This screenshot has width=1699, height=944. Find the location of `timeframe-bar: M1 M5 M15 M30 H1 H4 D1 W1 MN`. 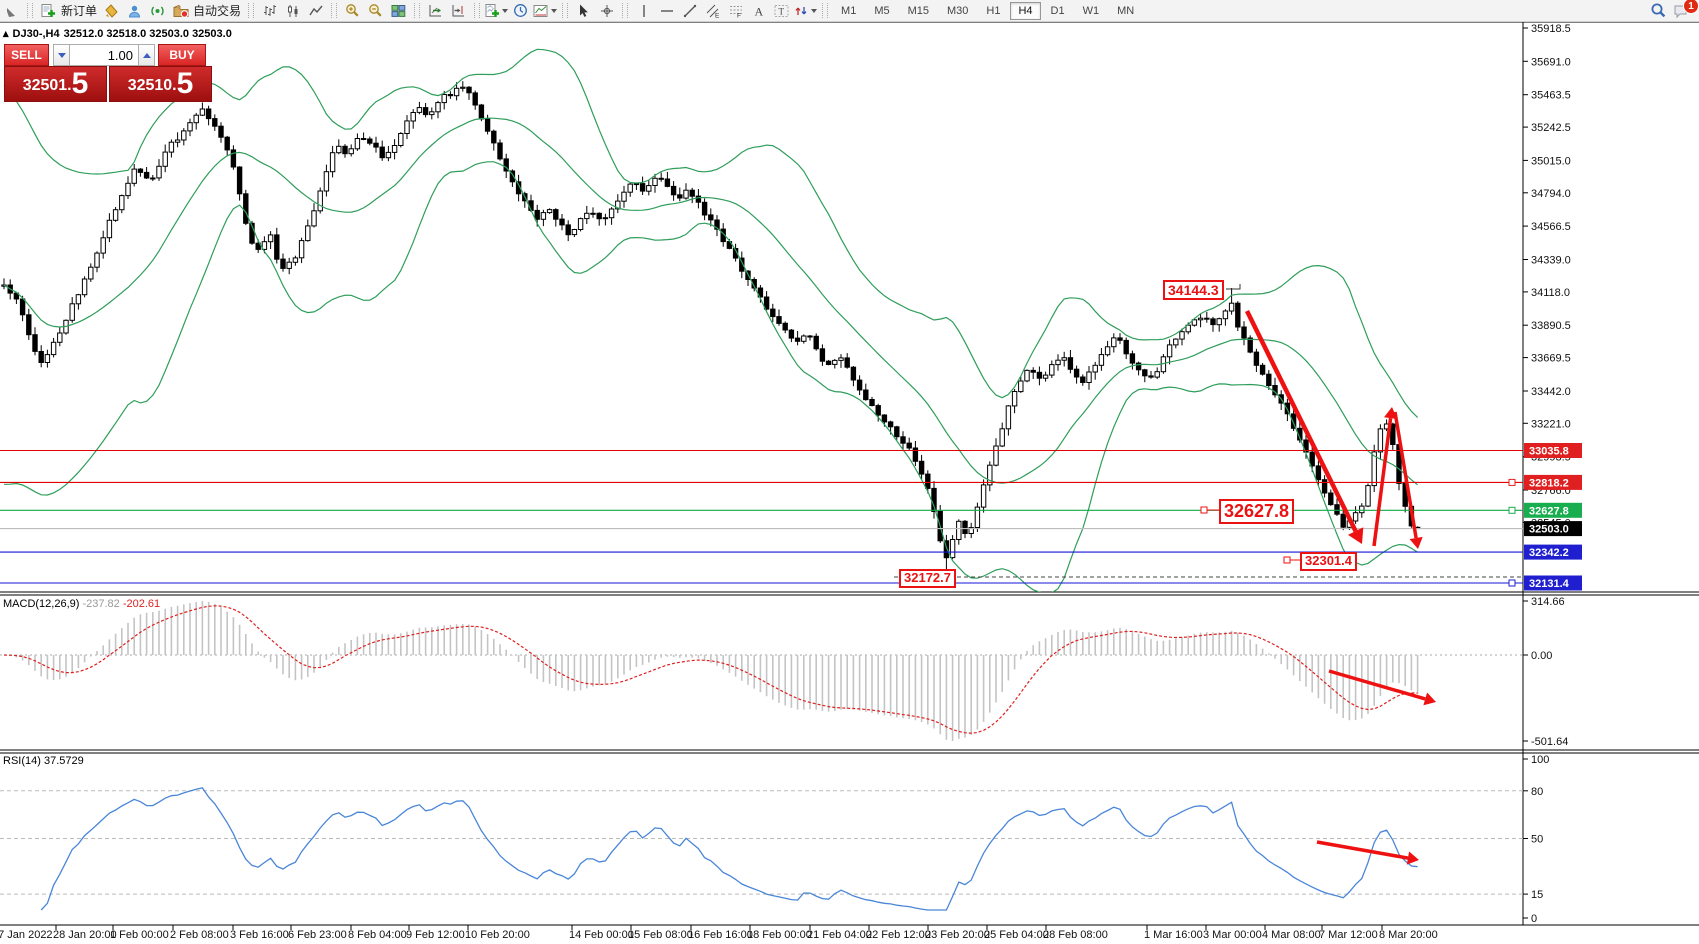

timeframe-bar: M1 M5 M15 M30 H1 H4 D1 W1 MN is located at coordinates (987, 10).